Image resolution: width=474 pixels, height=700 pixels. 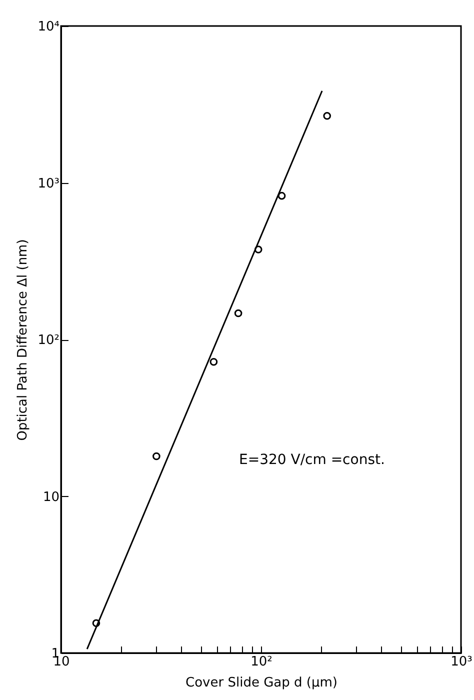 I want to click on annotation: E=320 V/cm =const., so click(x=312, y=460).